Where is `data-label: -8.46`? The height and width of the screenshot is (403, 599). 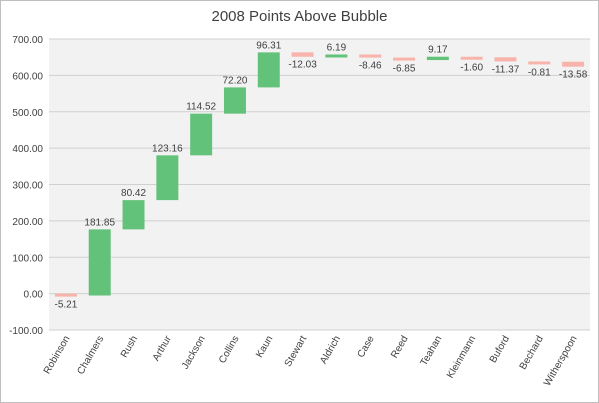
data-label: -8.46 is located at coordinates (370, 66).